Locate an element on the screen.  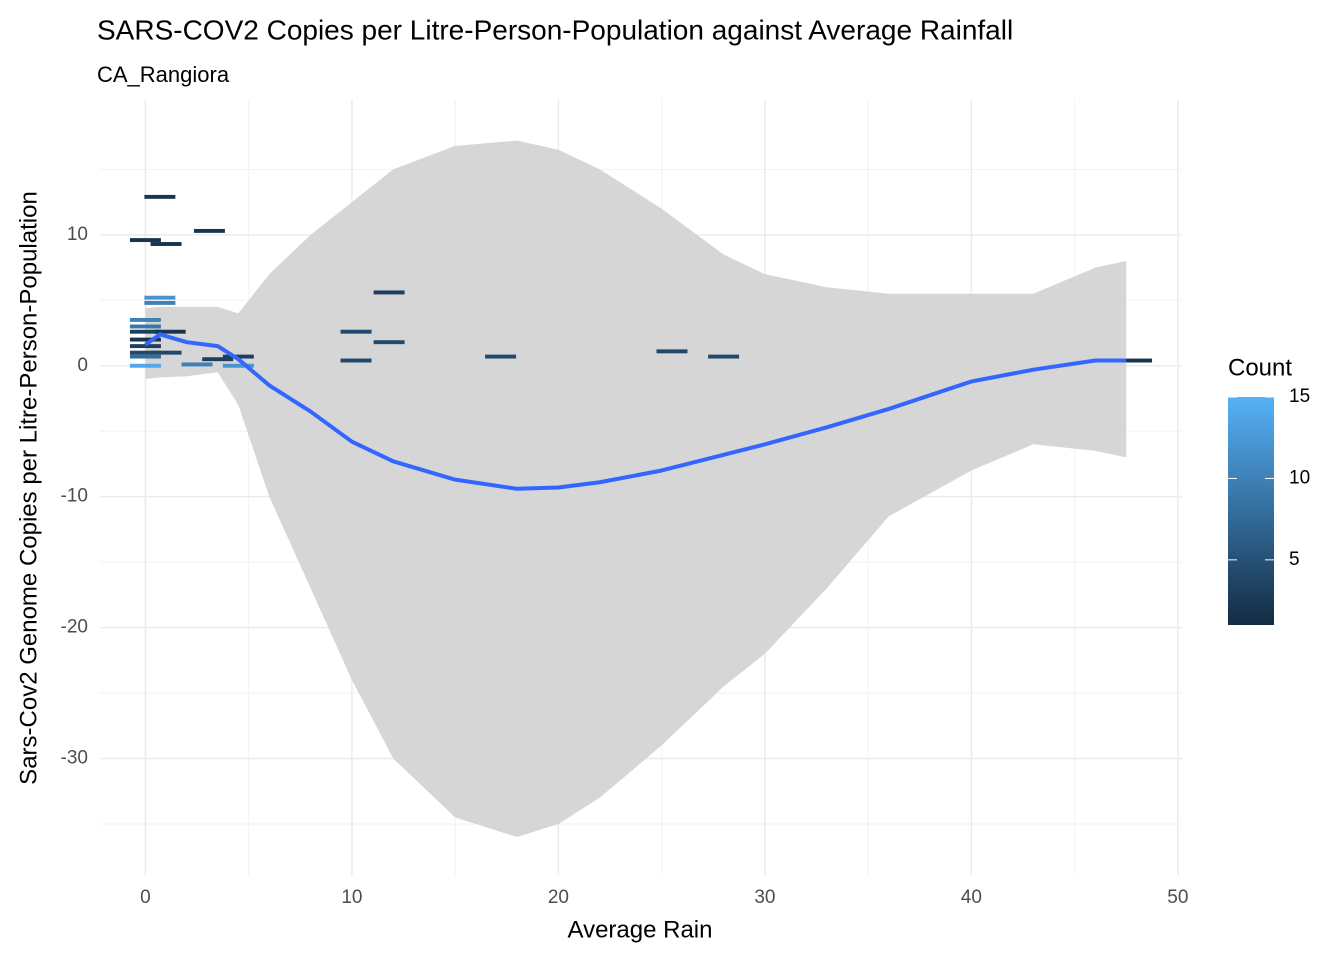
legend-tick-label: 15 is located at coordinates (1299, 396).